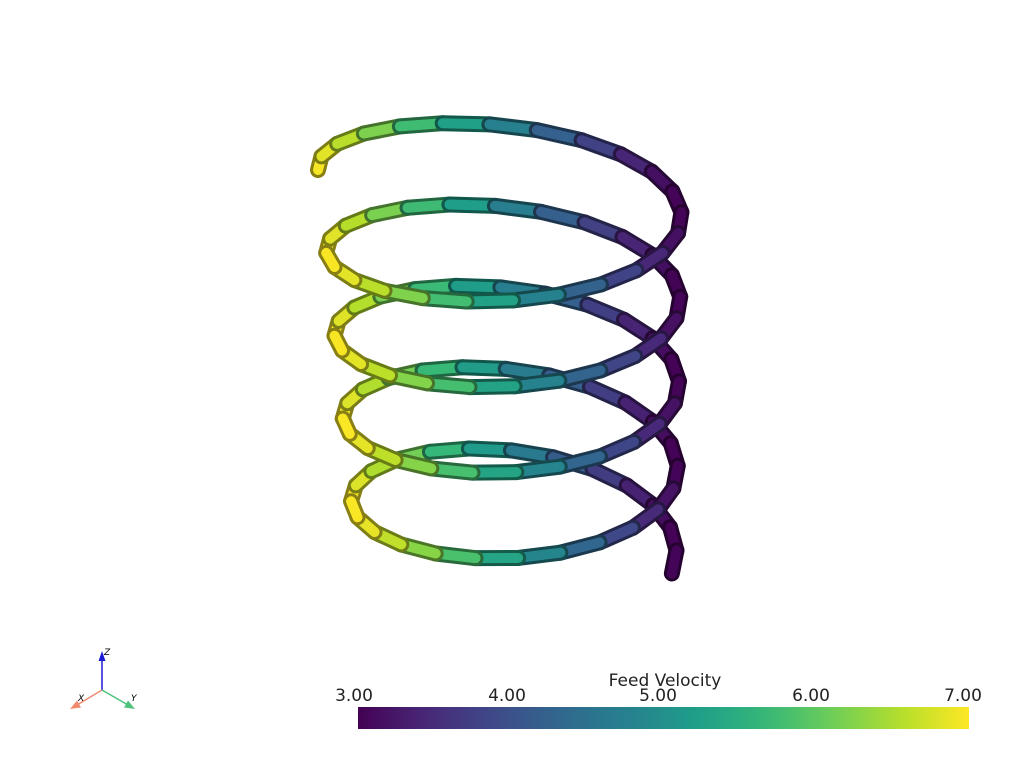 The width and height of the screenshot is (1024, 768). What do you see at coordinates (134, 699) in the screenshot?
I see `y-axis-label: Y` at bounding box center [134, 699].